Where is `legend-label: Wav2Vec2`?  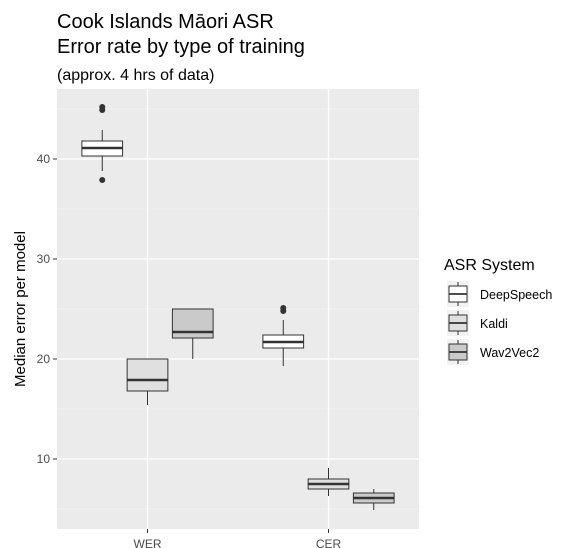 legend-label: Wav2Vec2 is located at coordinates (509, 353).